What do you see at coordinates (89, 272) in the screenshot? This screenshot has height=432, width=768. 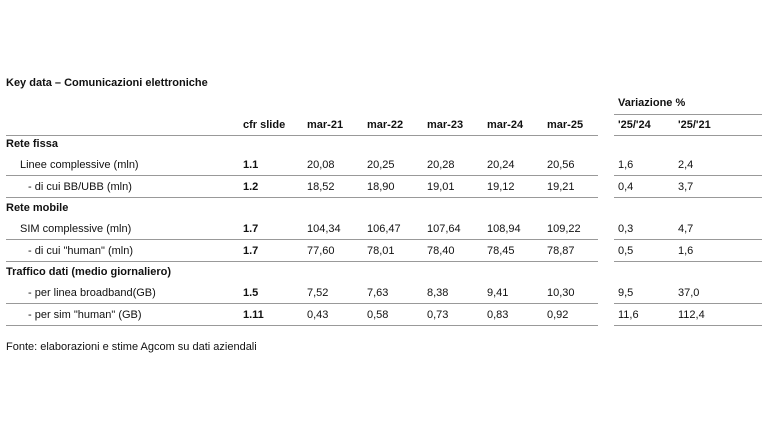 I see `section-title: Traffico dati (medio giornaliero)` at bounding box center [89, 272].